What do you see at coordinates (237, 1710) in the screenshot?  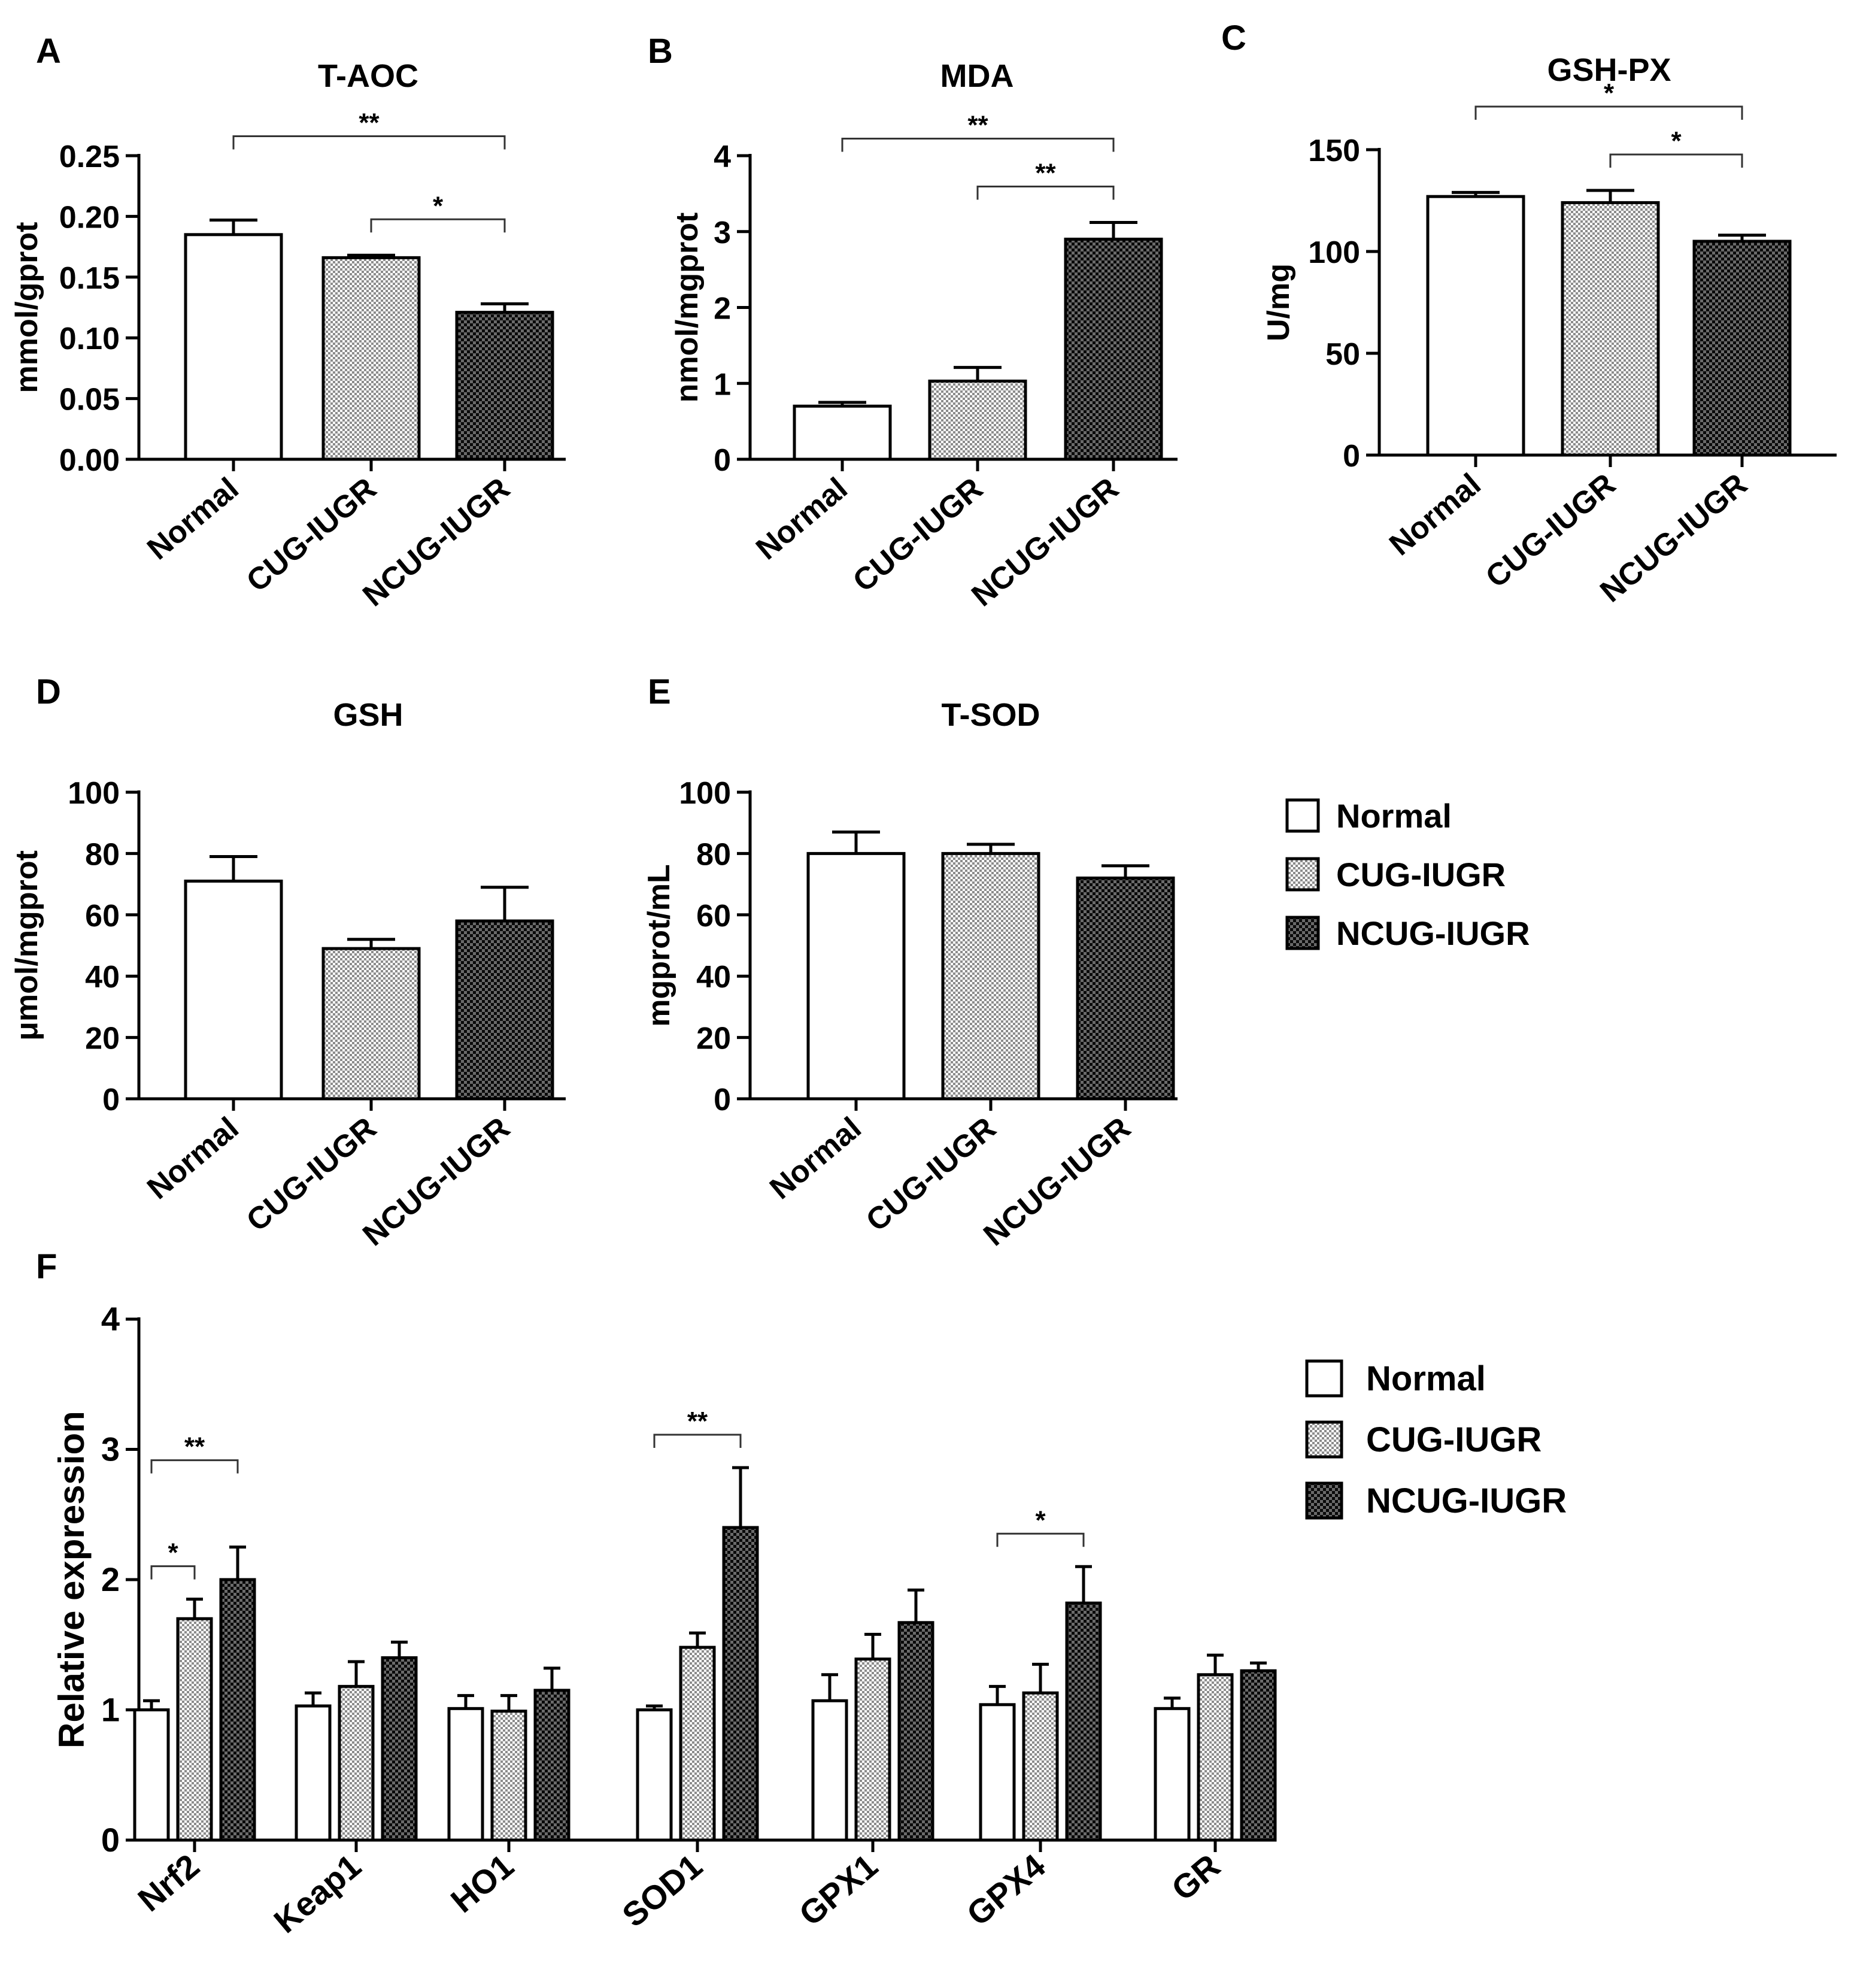 I see `bar-nrf2-ncug-iugr` at bounding box center [237, 1710].